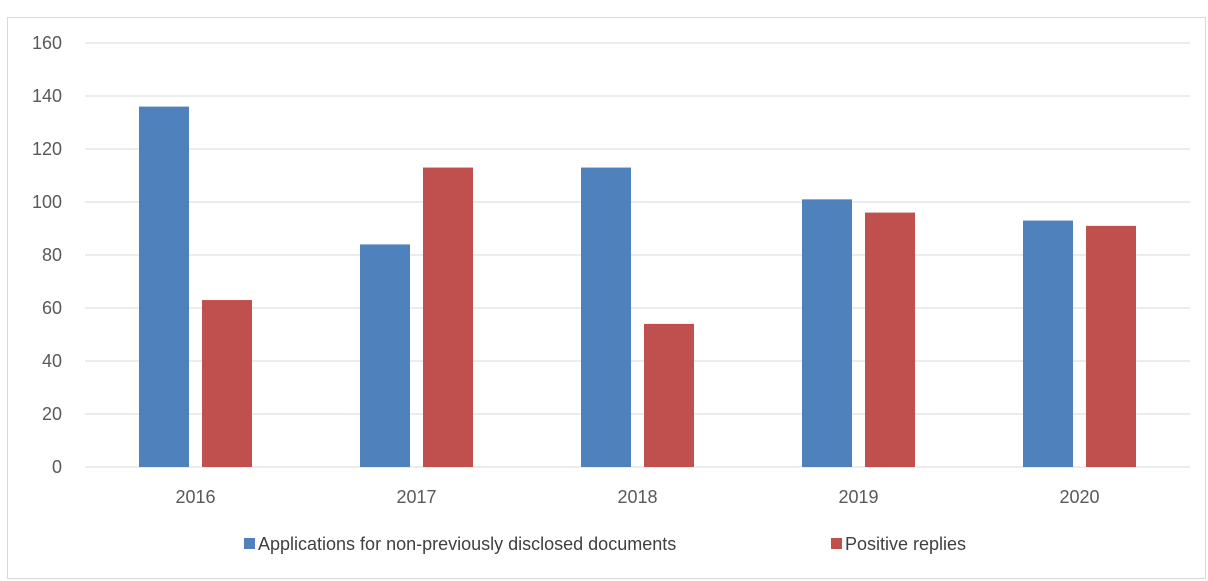 The height and width of the screenshot is (581, 1208). Describe the element at coordinates (416, 497) in the screenshot. I see `x-tick-label-2017: 2017` at that location.